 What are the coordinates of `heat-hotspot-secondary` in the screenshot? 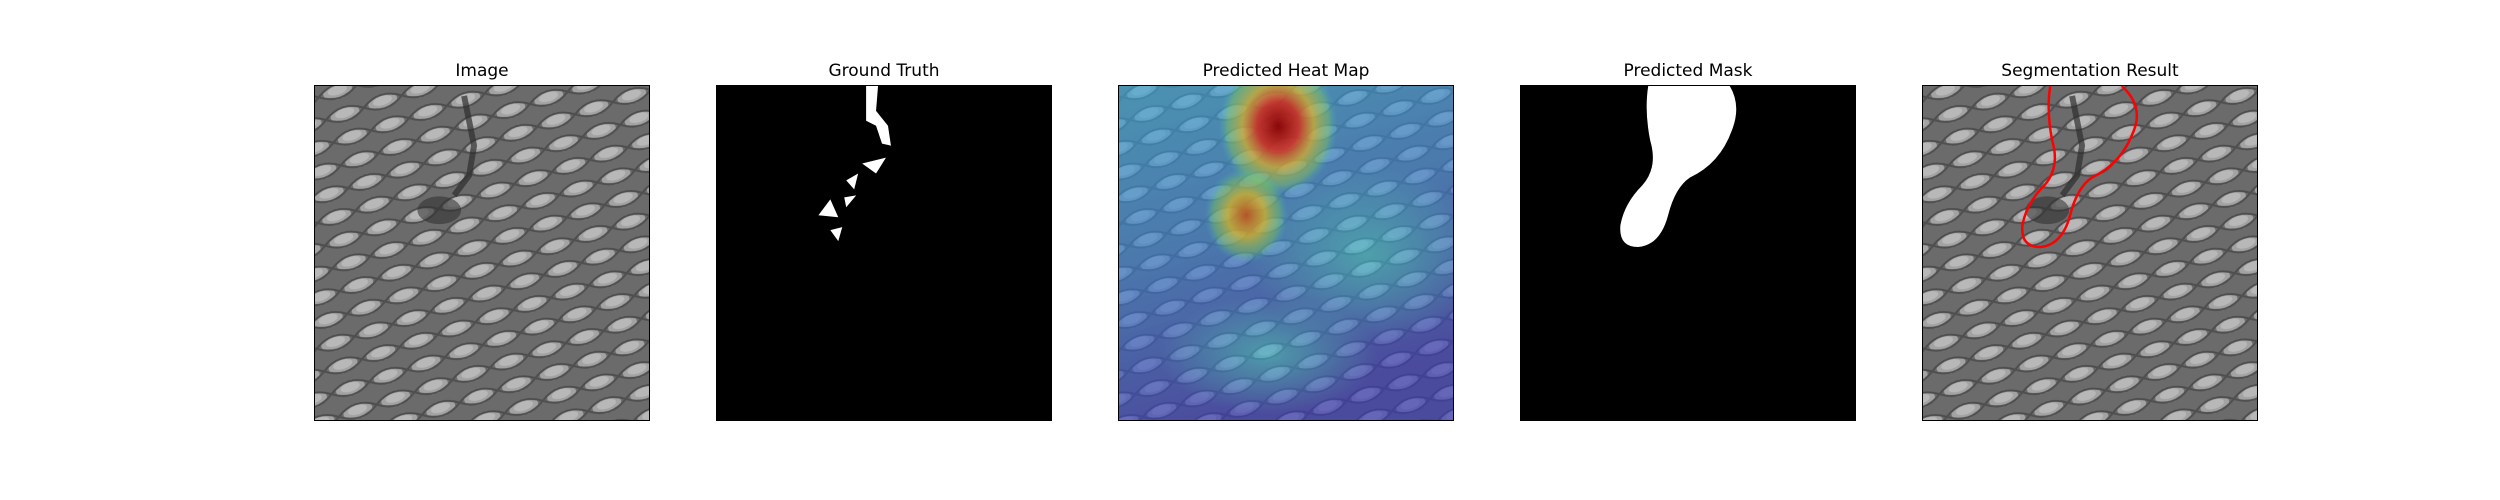 It's located at (1246, 215).